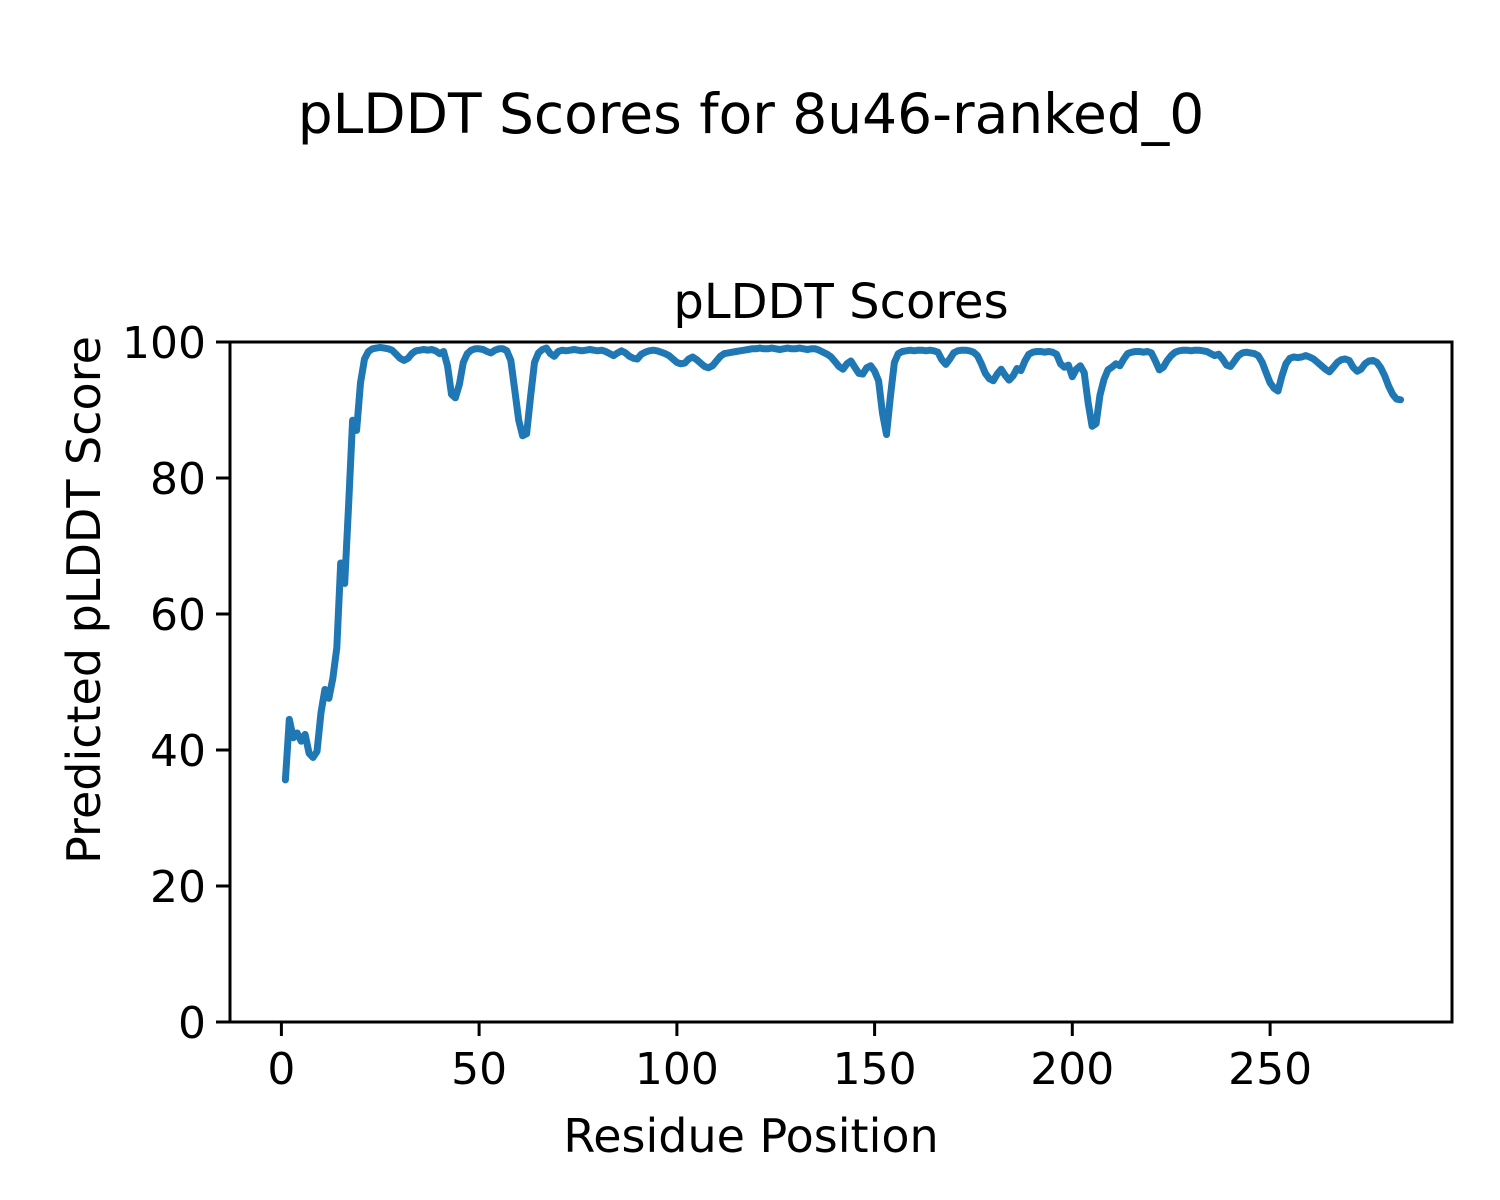  Describe the element at coordinates (178, 479) in the screenshot. I see `y-tick-label: 80` at that location.